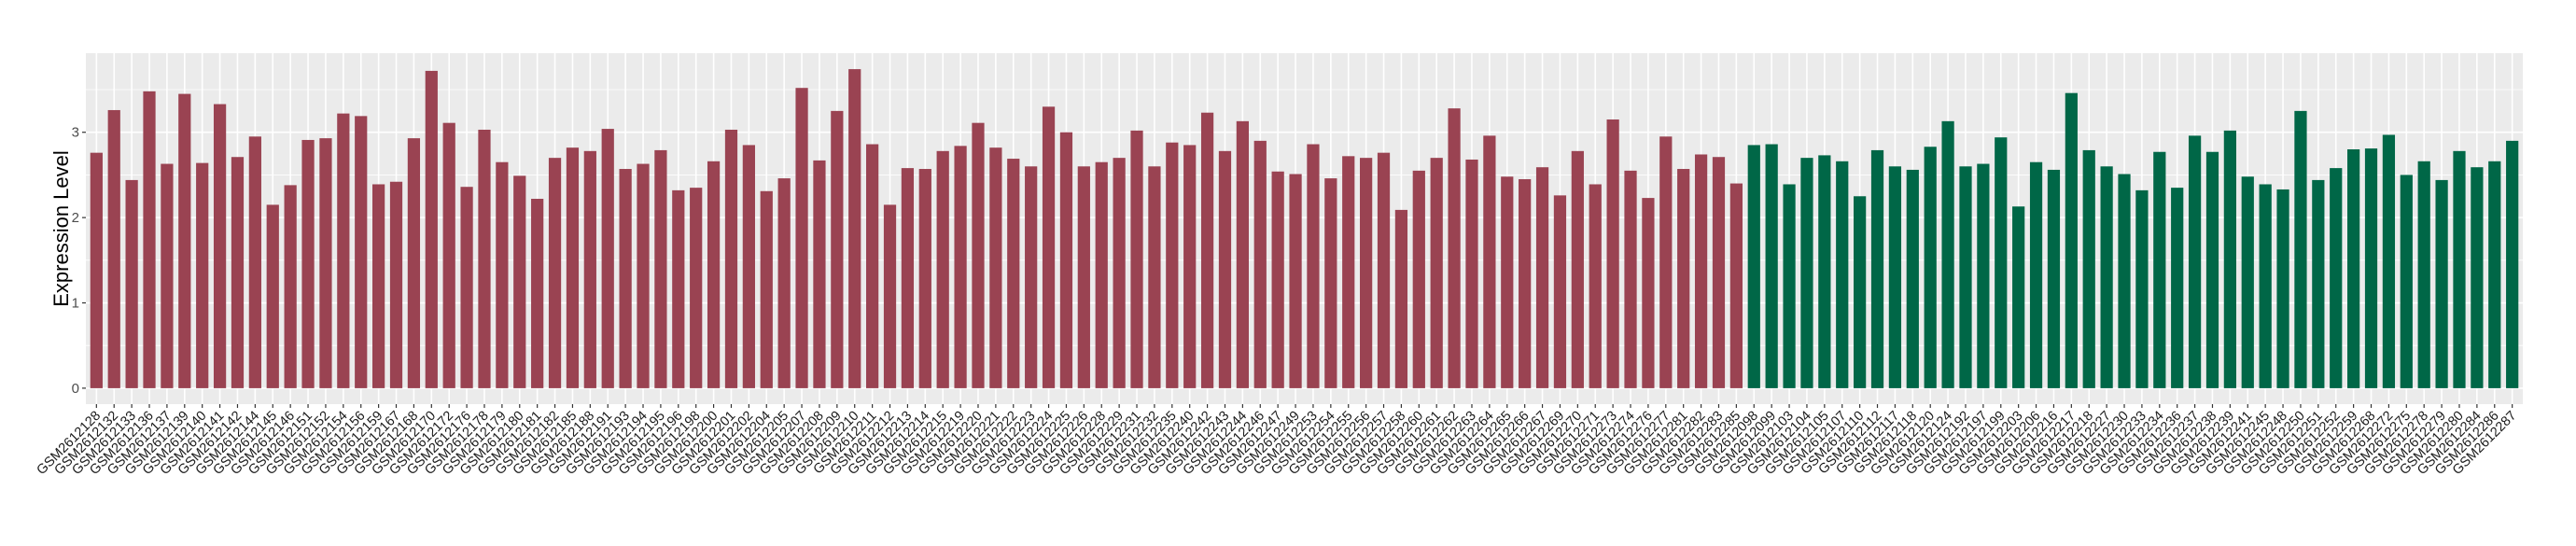 The width and height of the screenshot is (2576, 546). Describe the element at coordinates (2142, 288) in the screenshot. I see `bar-GSM2612233` at that location.